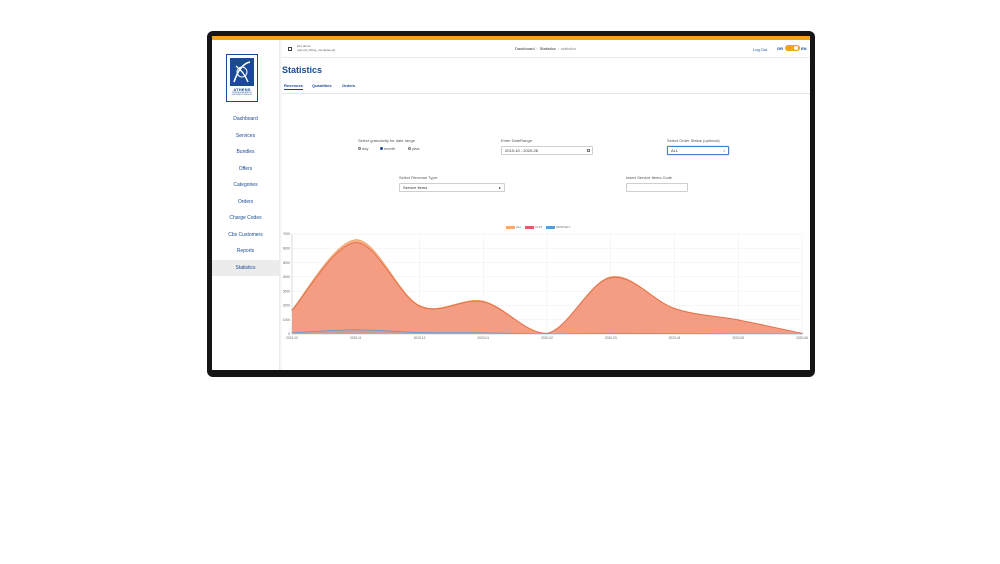 The image size is (1000, 564). I want to click on y-tick-label: 0, so click(289, 334).